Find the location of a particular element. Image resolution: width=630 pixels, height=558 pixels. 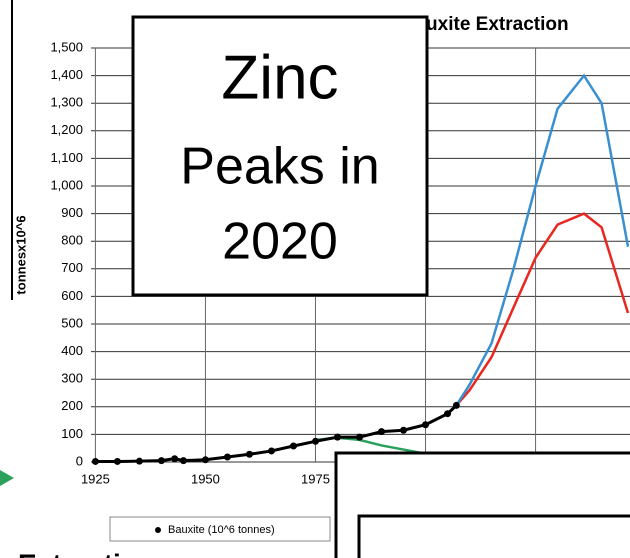

y-tick-label: 200 is located at coordinates (72, 405).